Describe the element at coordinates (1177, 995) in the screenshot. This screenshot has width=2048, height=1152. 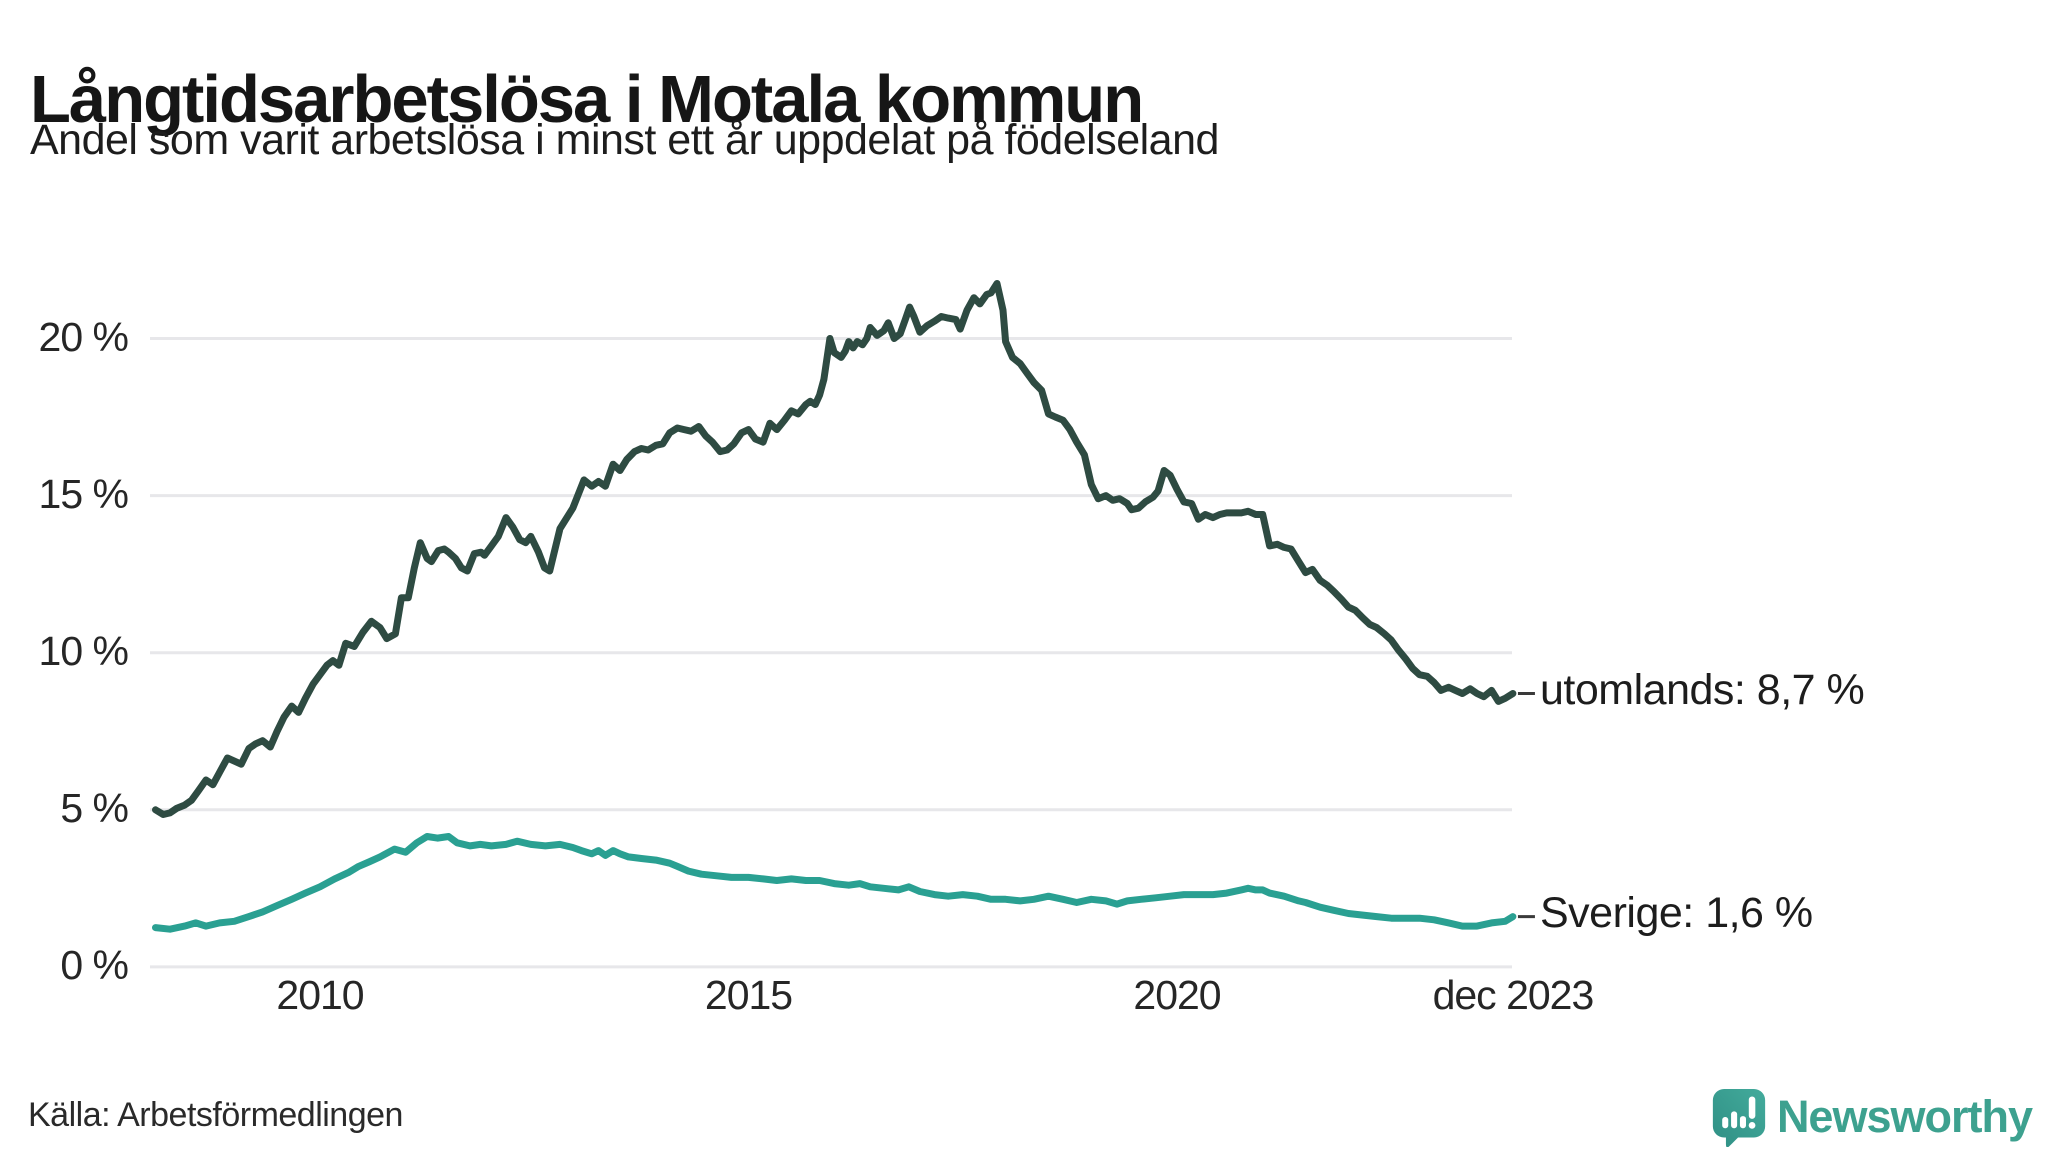
I see `x-tick-label: 2020` at that location.